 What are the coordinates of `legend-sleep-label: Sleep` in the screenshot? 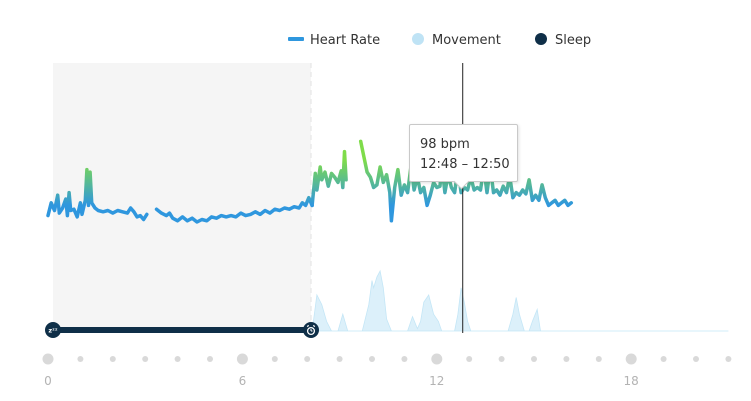 It's located at (573, 40).